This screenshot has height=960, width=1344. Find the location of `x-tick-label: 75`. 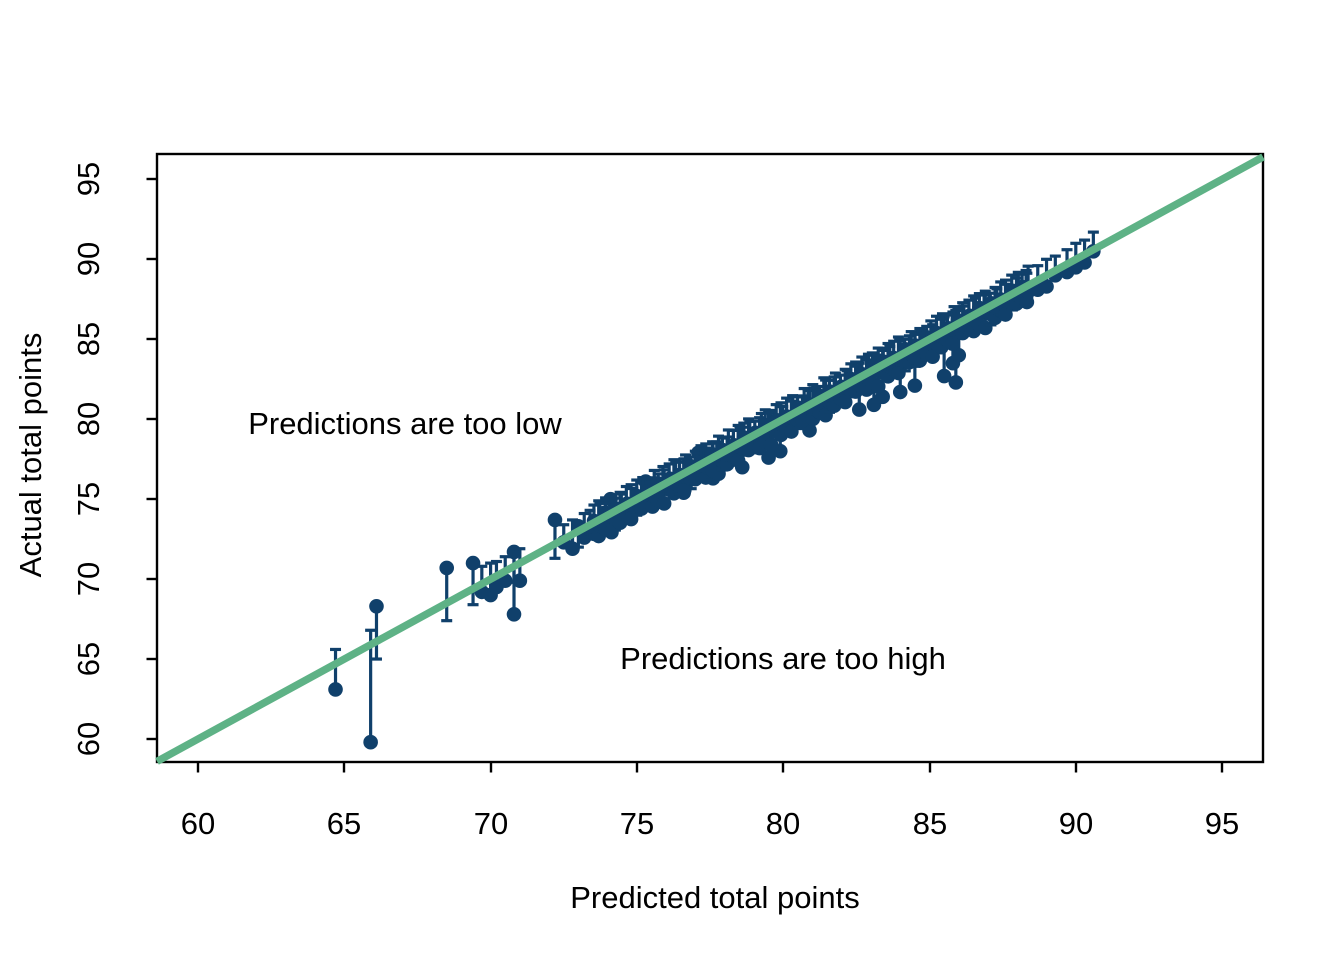

x-tick-label: 75 is located at coordinates (637, 823).